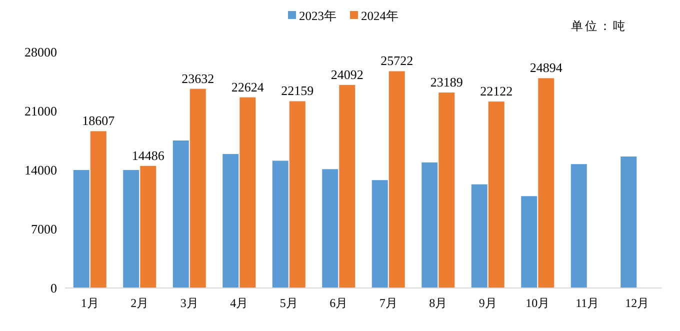 This screenshot has width=680, height=331. Describe the element at coordinates (588, 303) in the screenshot. I see `x-tick-label: 11月` at that location.